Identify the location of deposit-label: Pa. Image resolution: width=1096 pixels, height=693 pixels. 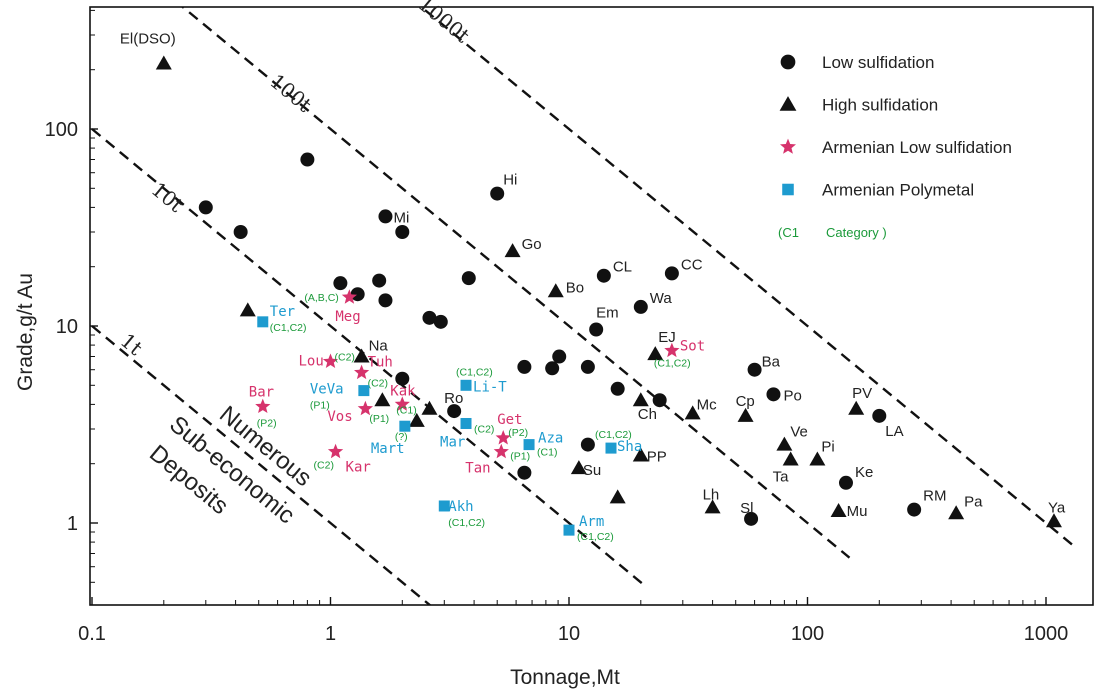
(973, 501).